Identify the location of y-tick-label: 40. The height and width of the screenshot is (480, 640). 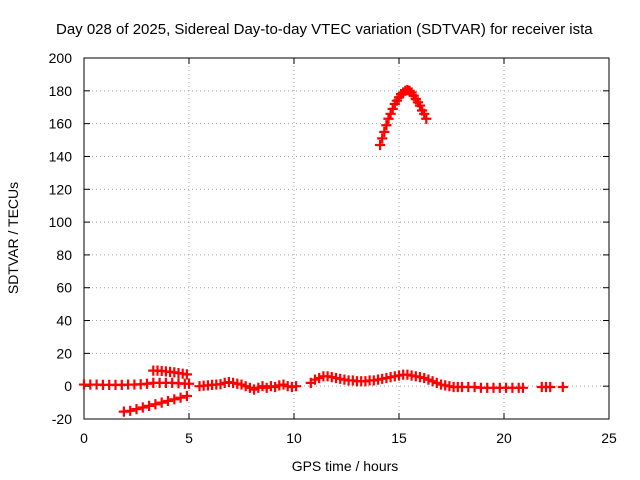
(64, 321).